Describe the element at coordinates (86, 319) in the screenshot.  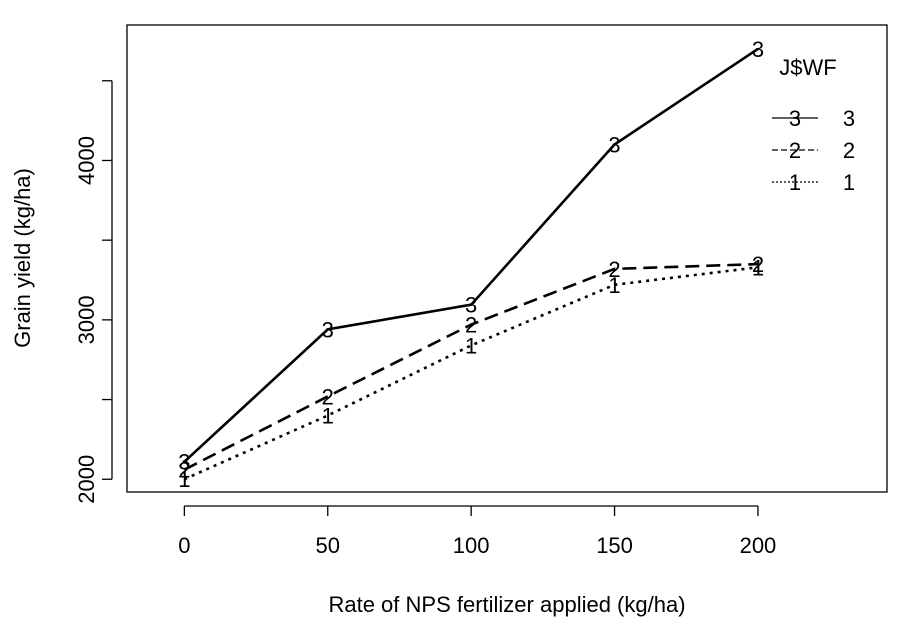
I see `y-tick-label: 3000` at that location.